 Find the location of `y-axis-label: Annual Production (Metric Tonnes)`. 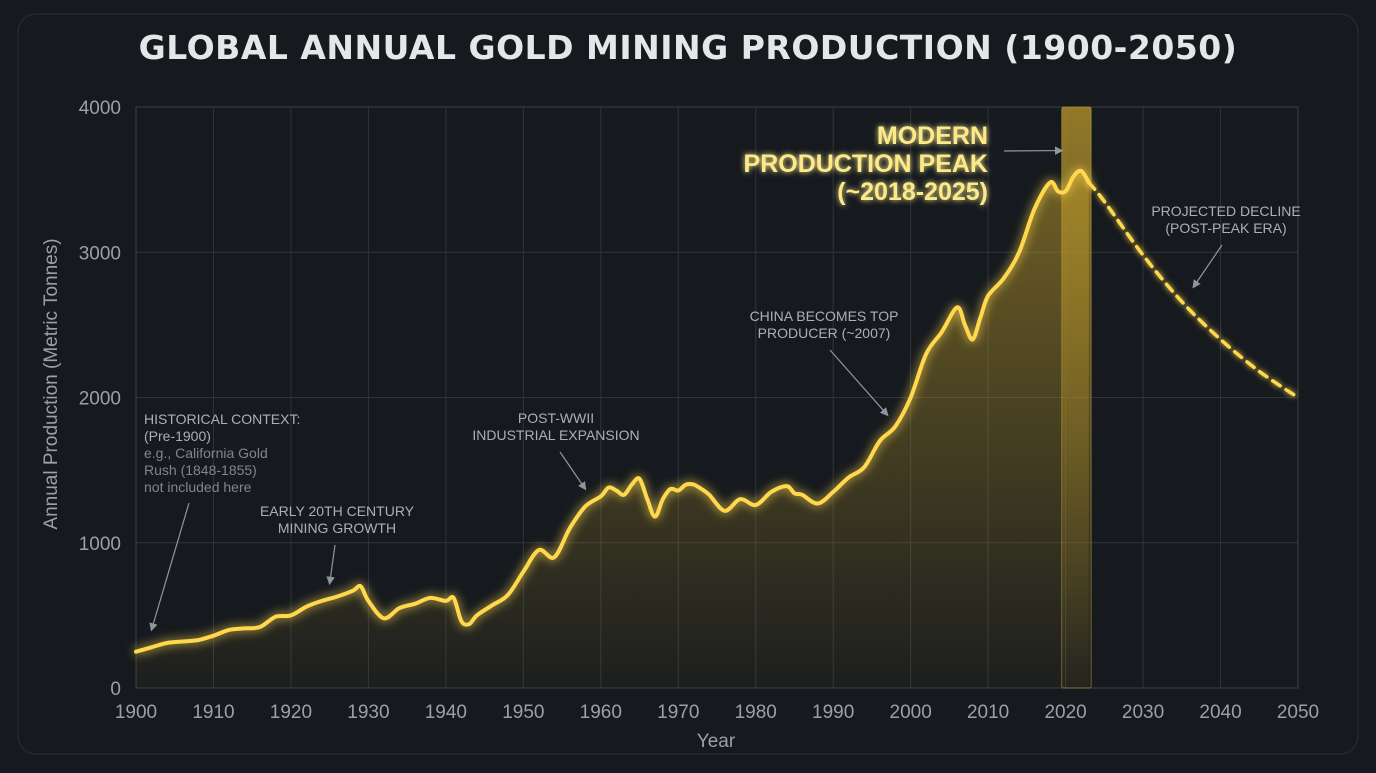

y-axis-label: Annual Production (Metric Tonnes) is located at coordinates (51, 383).